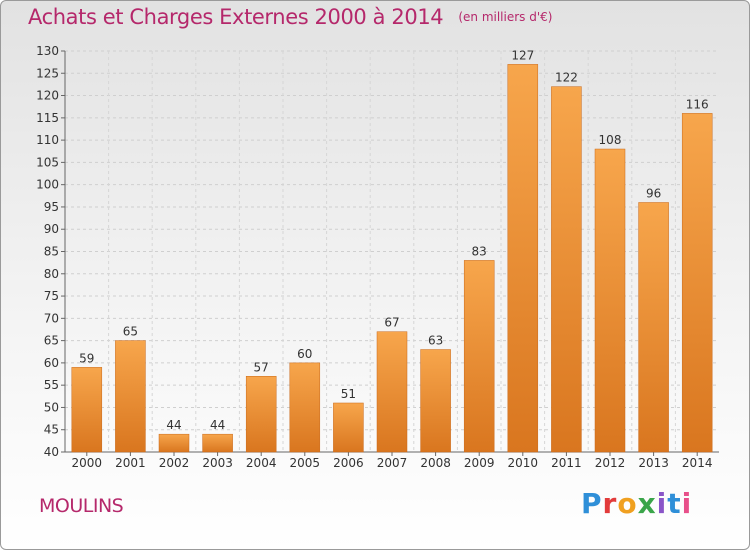  What do you see at coordinates (86, 358) in the screenshot?
I see `bar-value-label: 59` at bounding box center [86, 358].